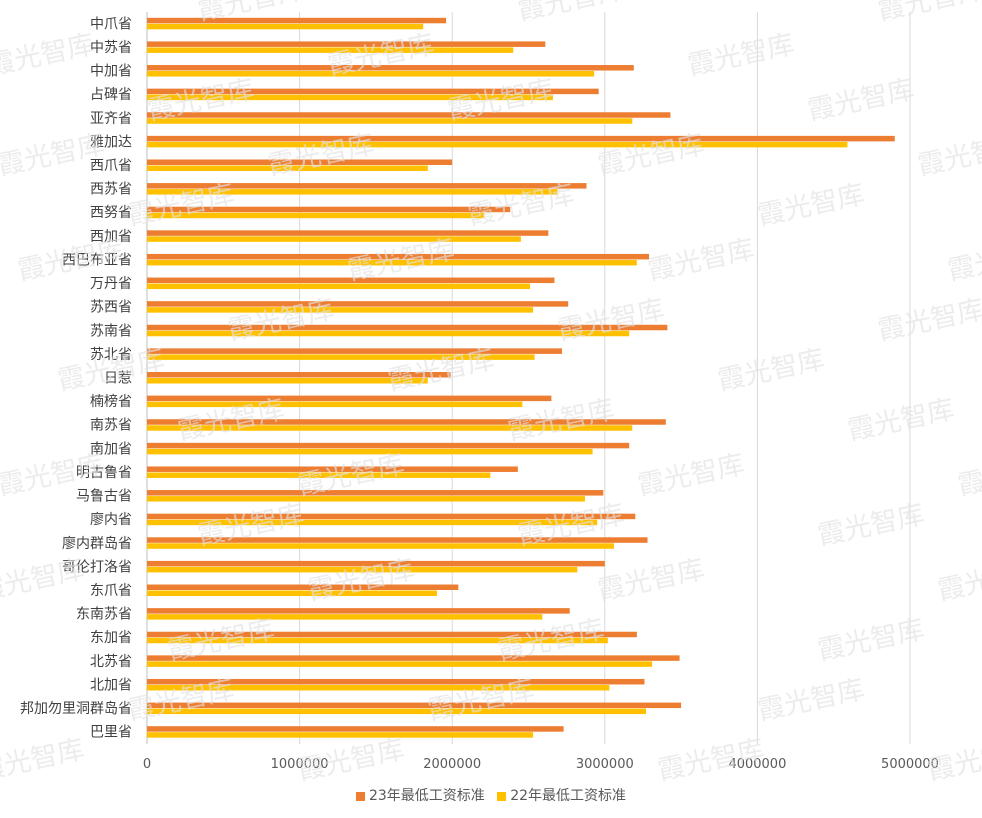 This screenshot has width=982, height=818. Describe the element at coordinates (452, 764) in the screenshot. I see `x-tick-label: 2000000` at that location.